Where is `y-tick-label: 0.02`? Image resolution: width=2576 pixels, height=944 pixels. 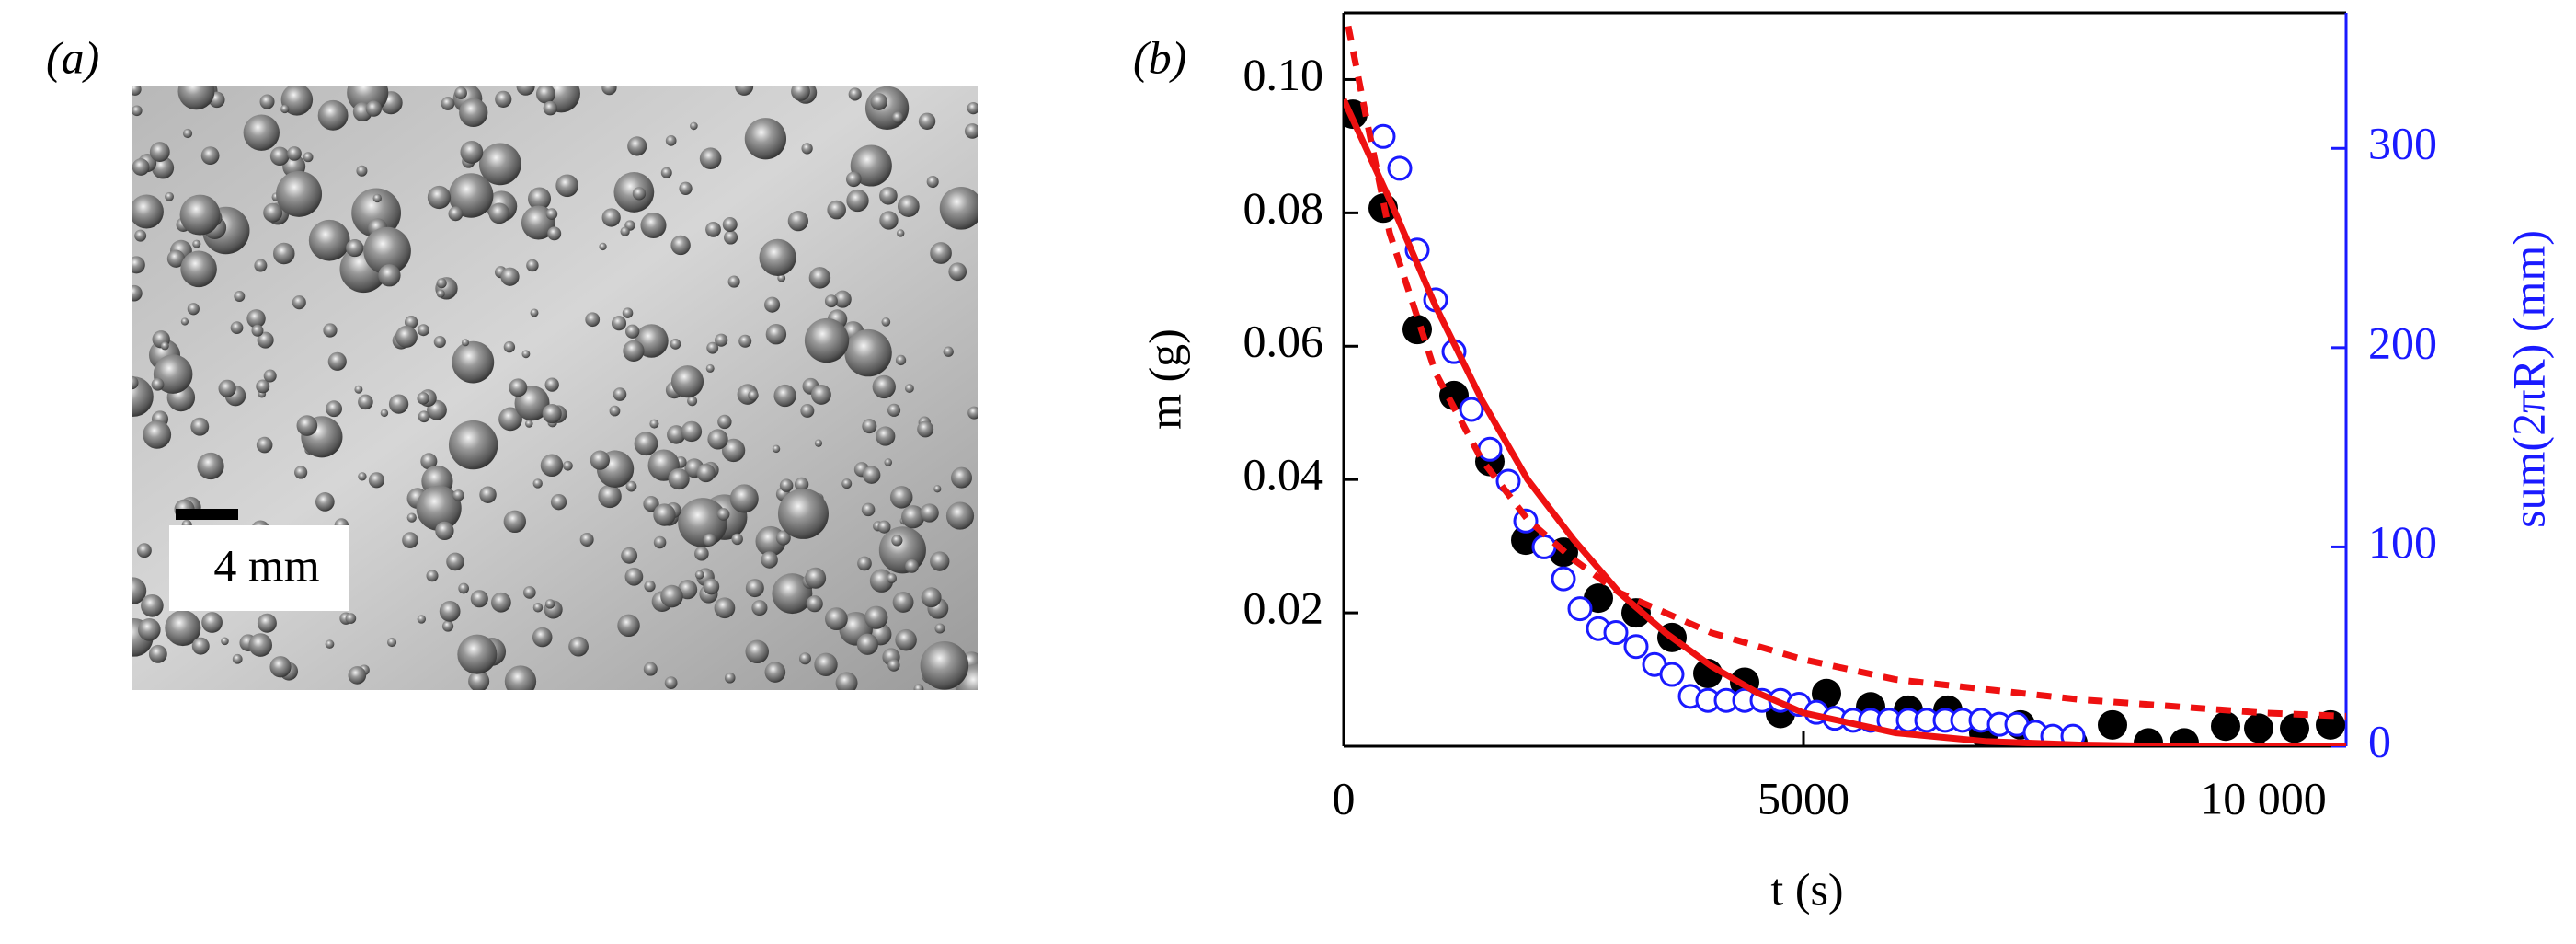
y-tick-label: 0.02 is located at coordinates (1283, 608).